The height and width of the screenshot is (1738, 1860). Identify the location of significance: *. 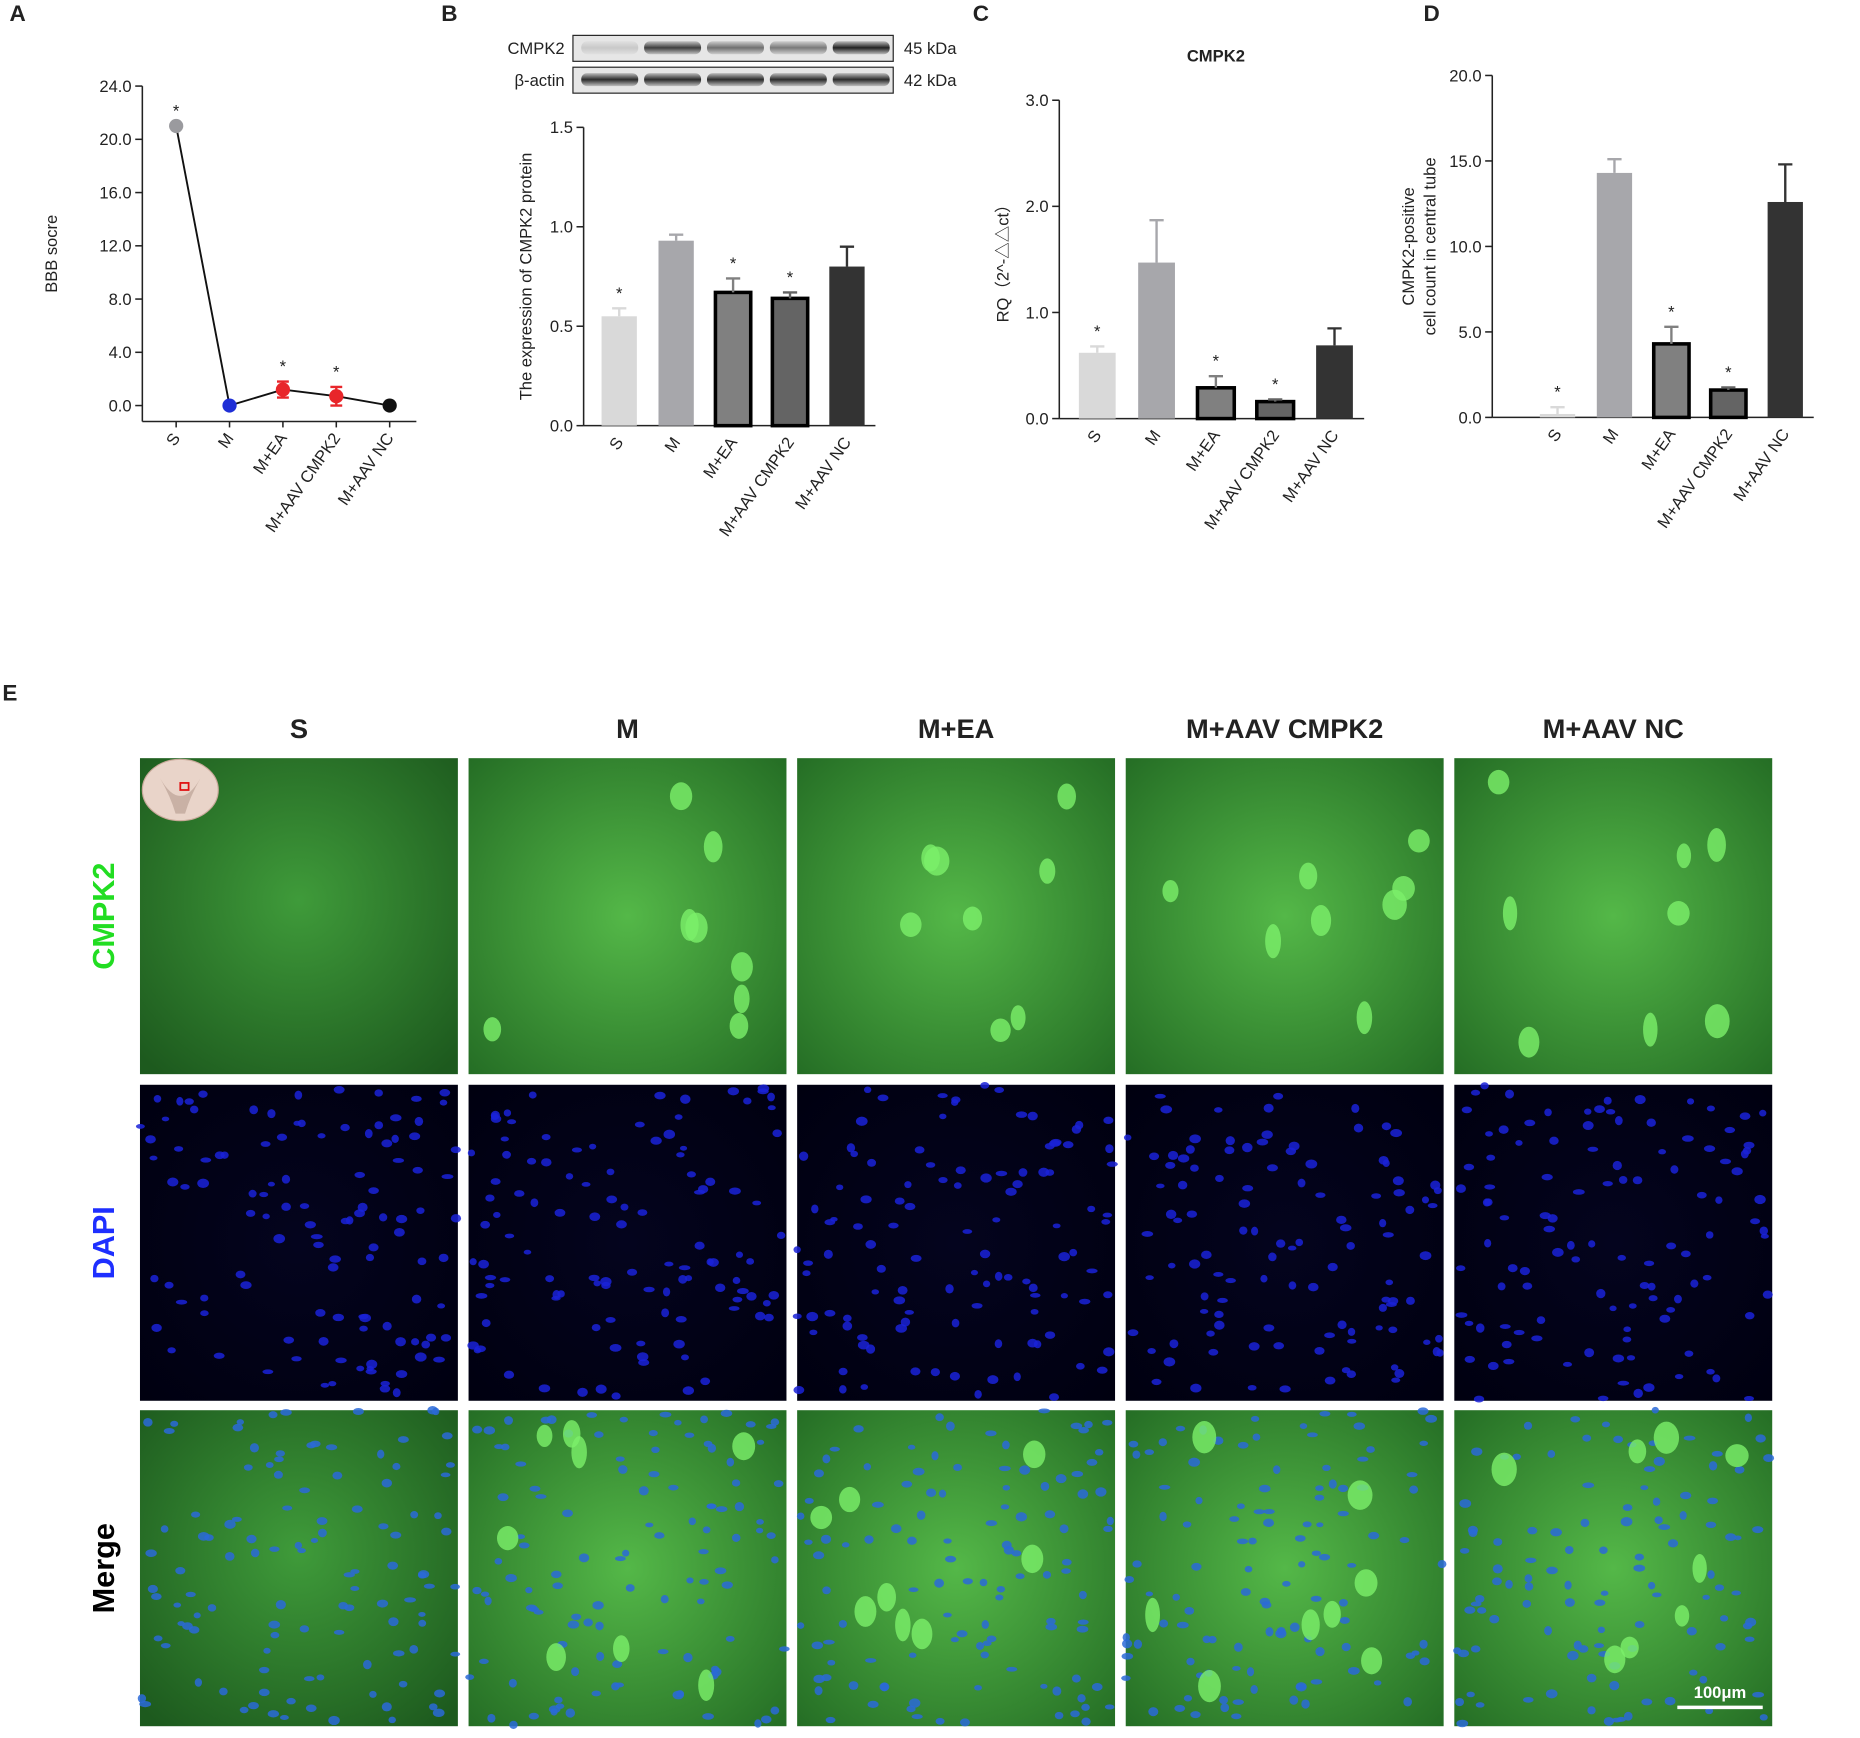
(1728, 372).